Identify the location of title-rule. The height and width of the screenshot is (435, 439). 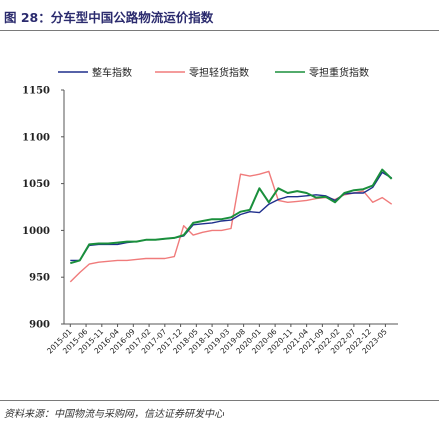
(219, 30).